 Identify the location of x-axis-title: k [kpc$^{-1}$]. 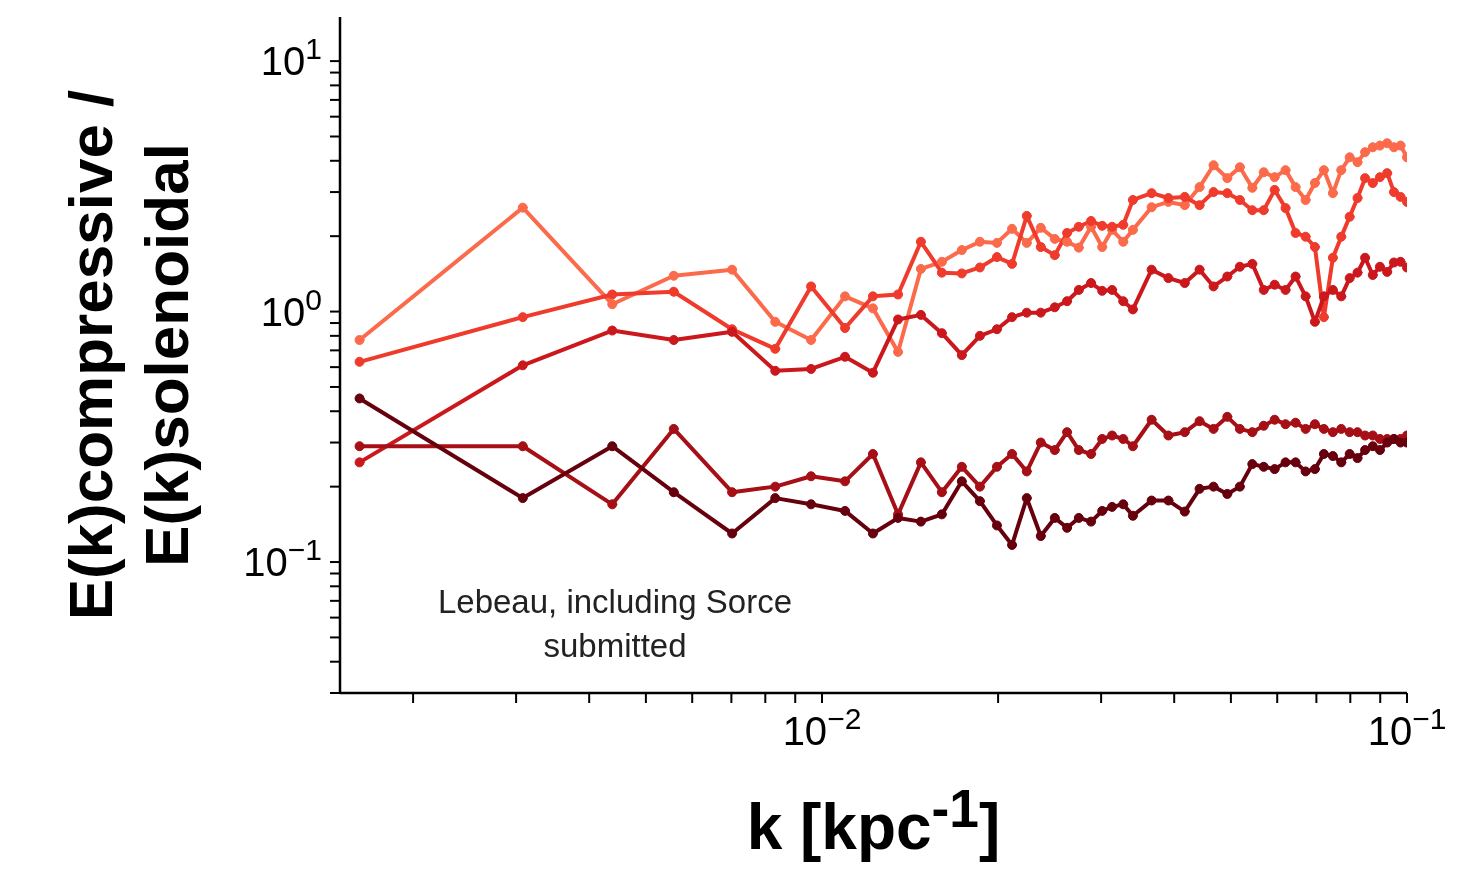
(873, 821).